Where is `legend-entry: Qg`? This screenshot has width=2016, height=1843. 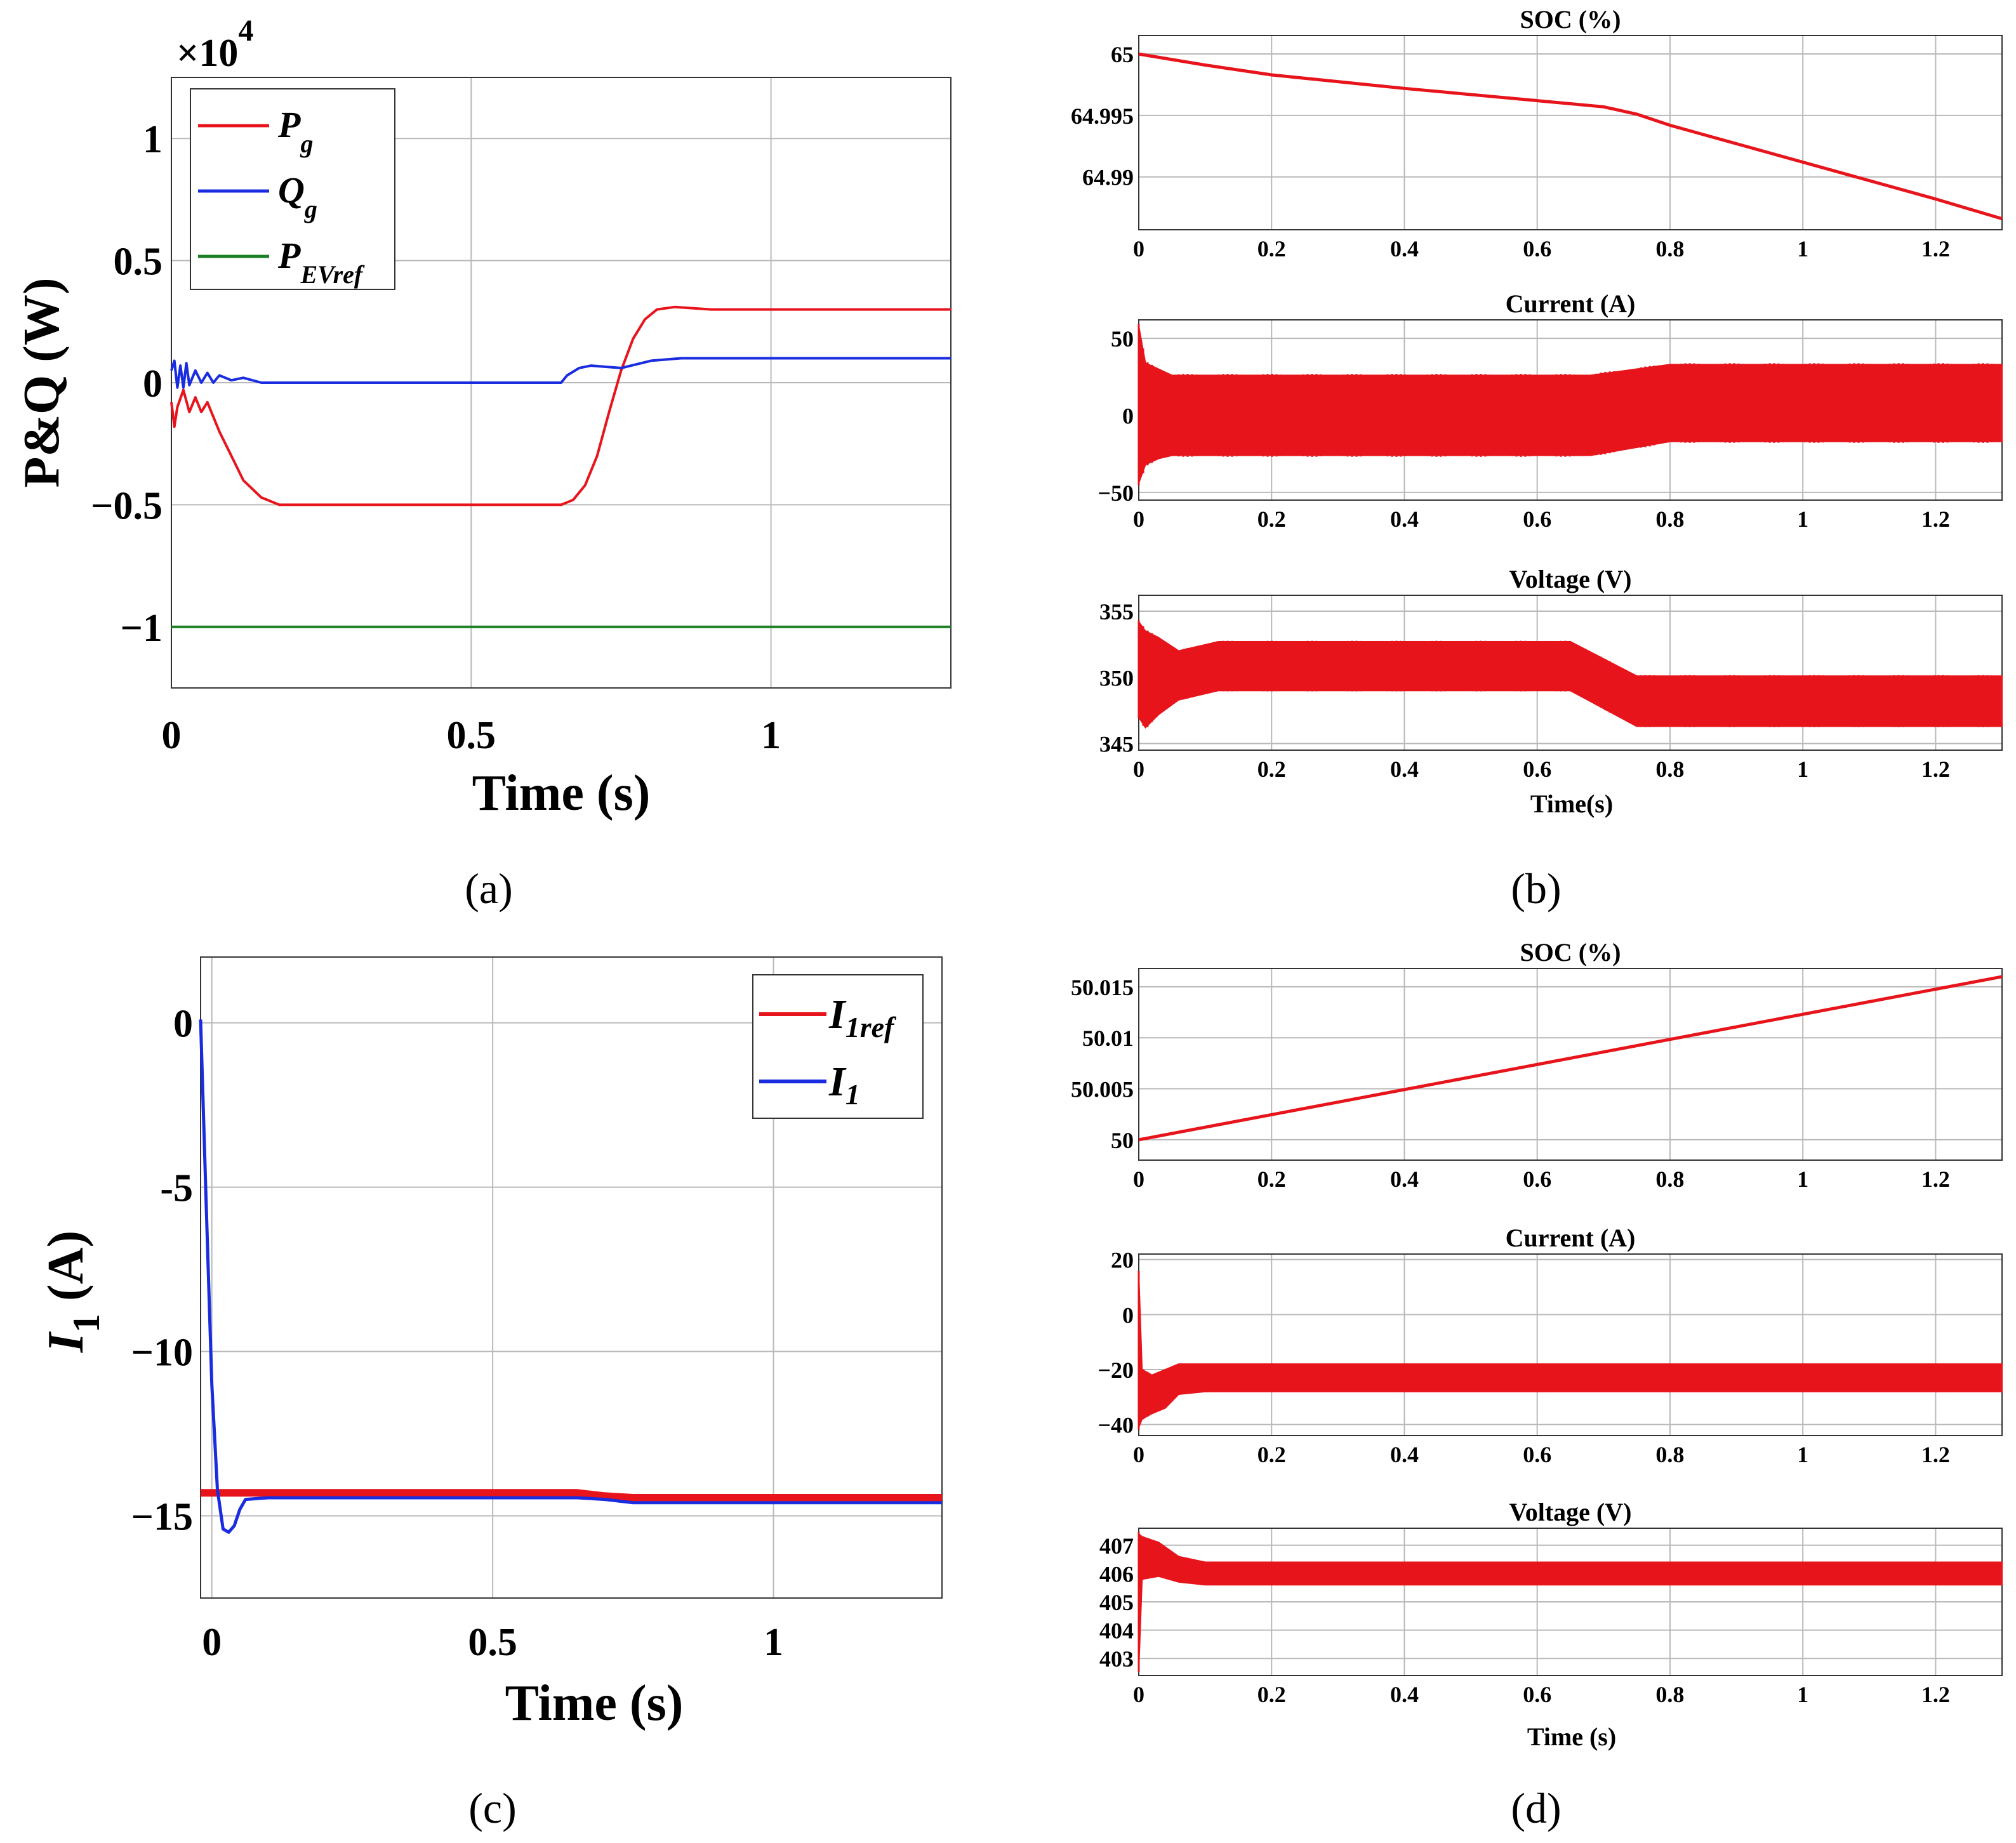
legend-entry: Qg is located at coordinates (297, 196).